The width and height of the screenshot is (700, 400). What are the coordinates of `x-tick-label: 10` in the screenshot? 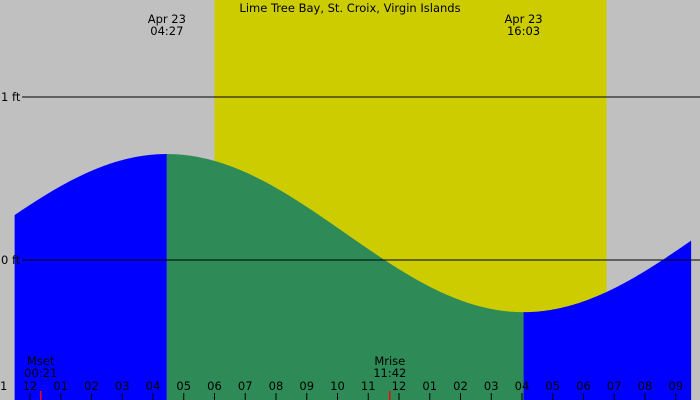 It's located at (337, 386).